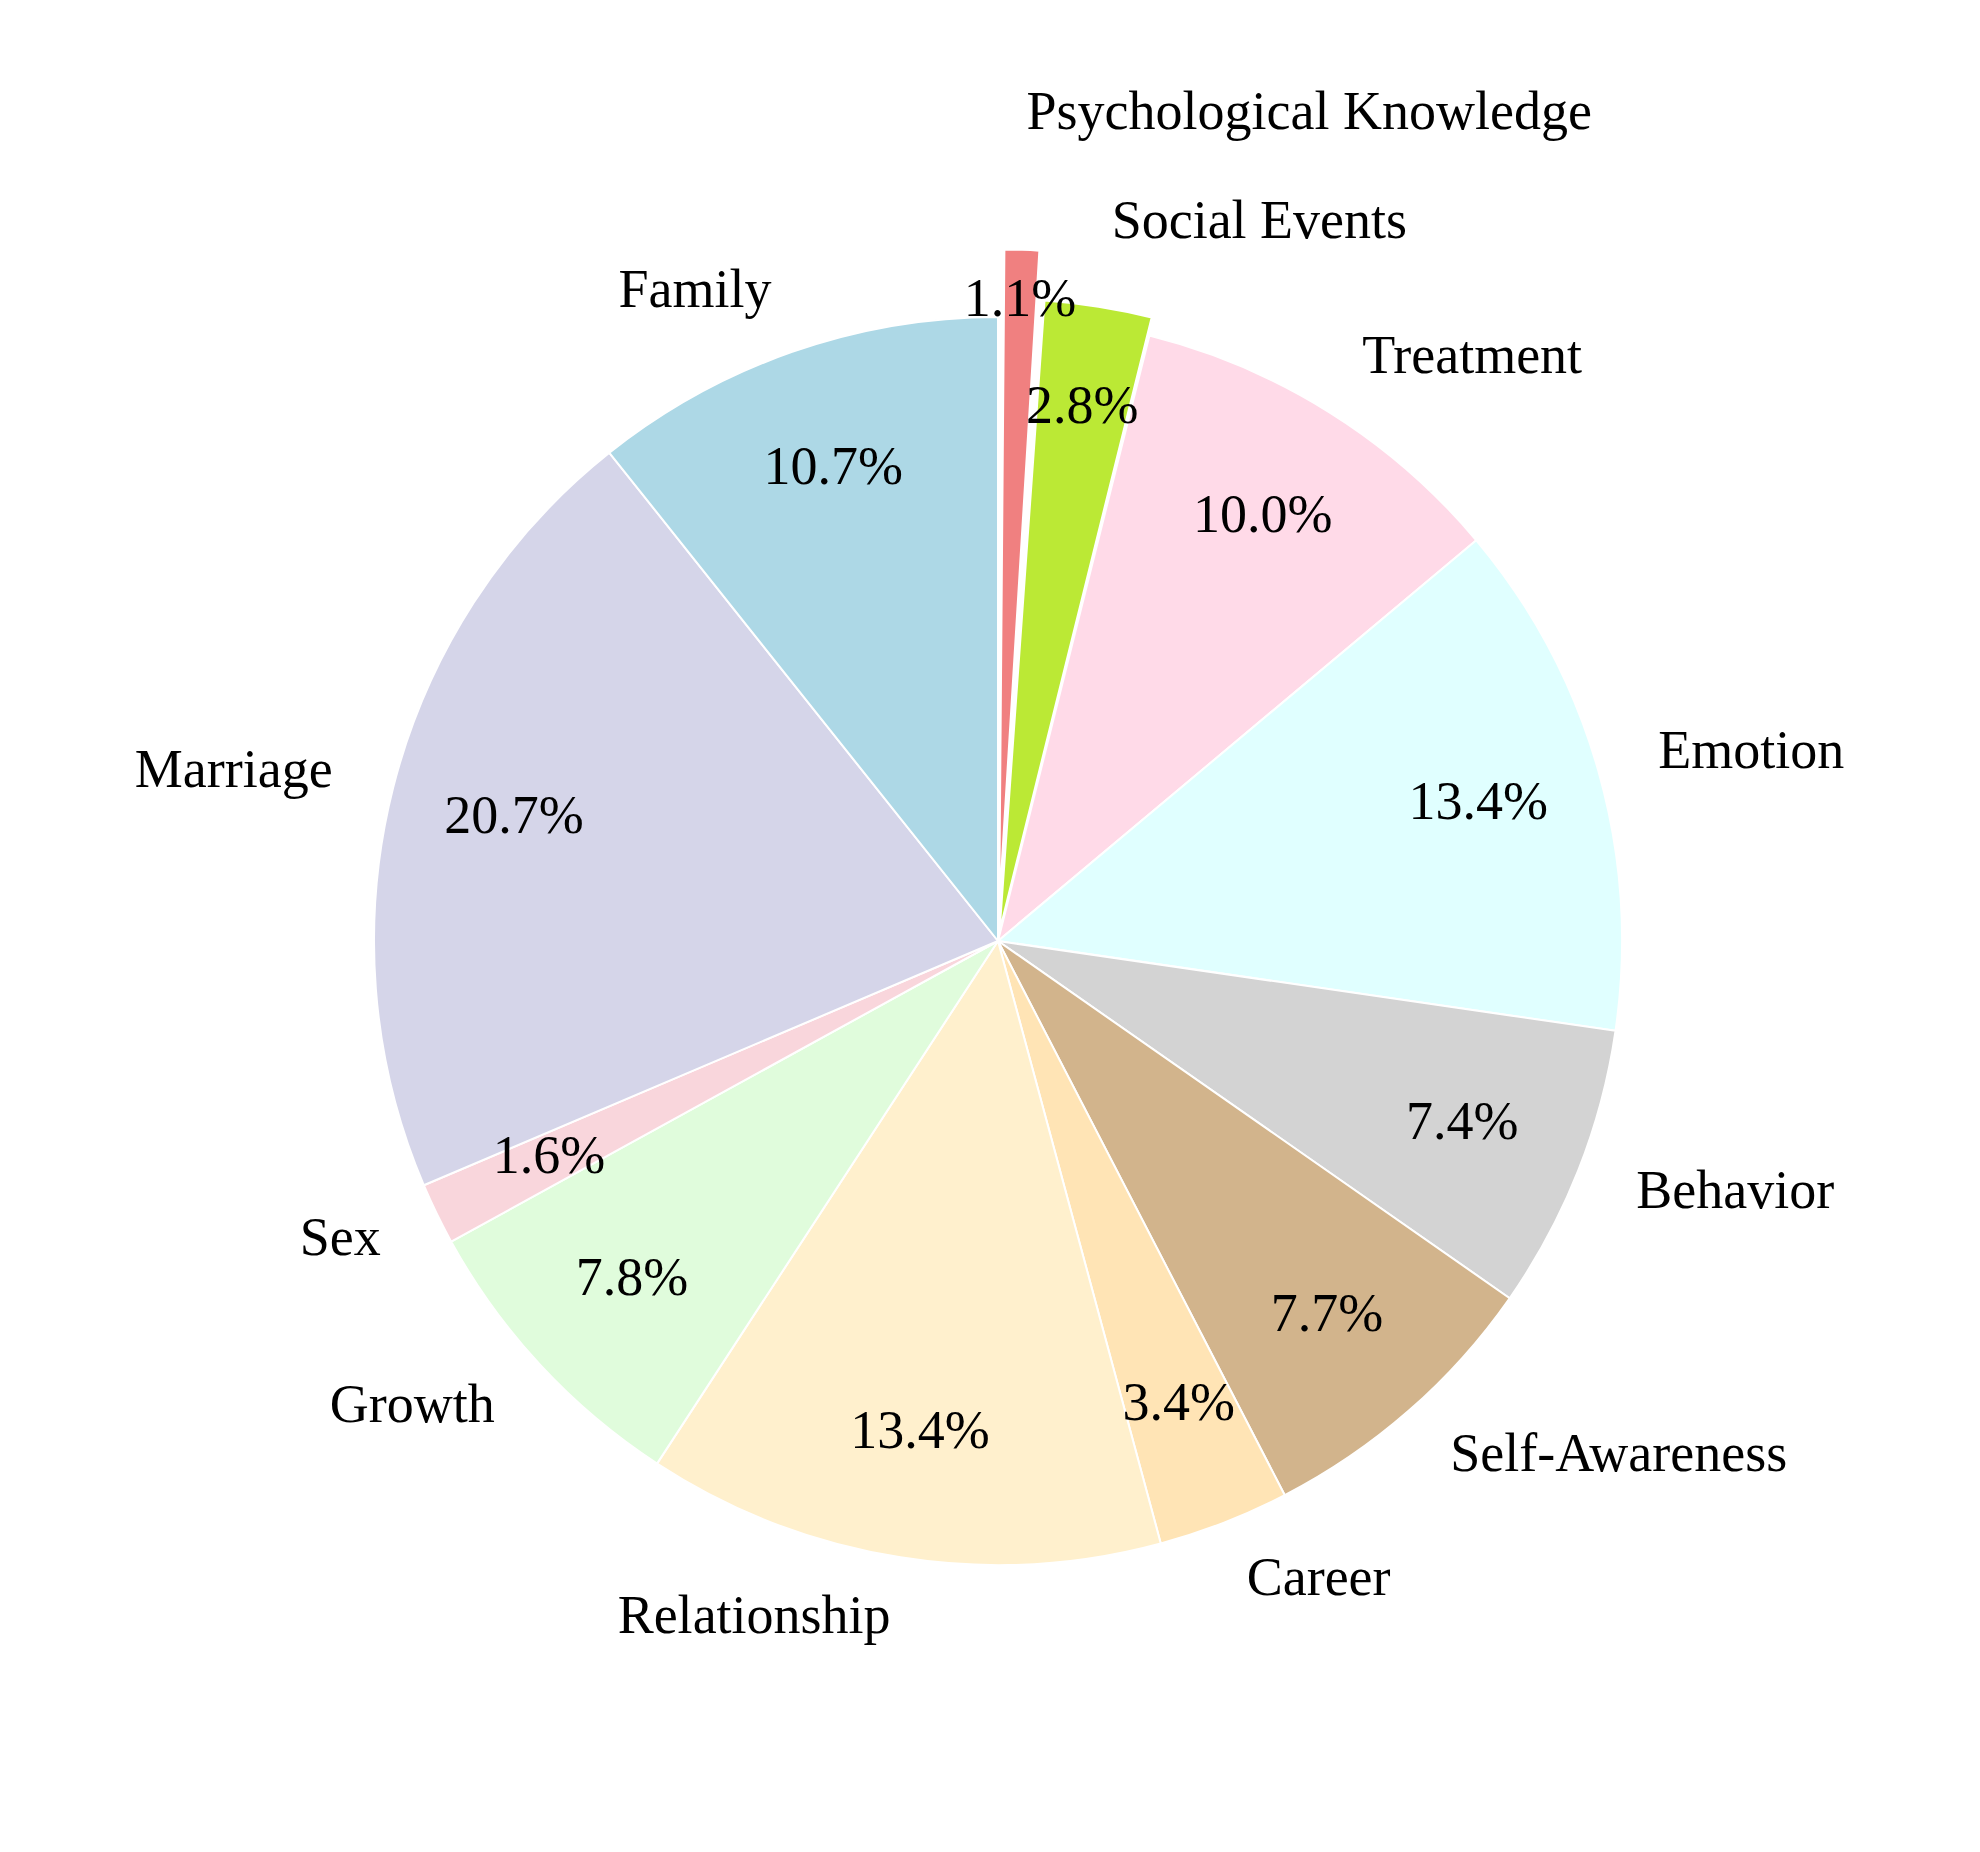 The width and height of the screenshot is (1980, 1852). Describe the element at coordinates (695, 289) in the screenshot. I see `slice-label: Family` at that location.